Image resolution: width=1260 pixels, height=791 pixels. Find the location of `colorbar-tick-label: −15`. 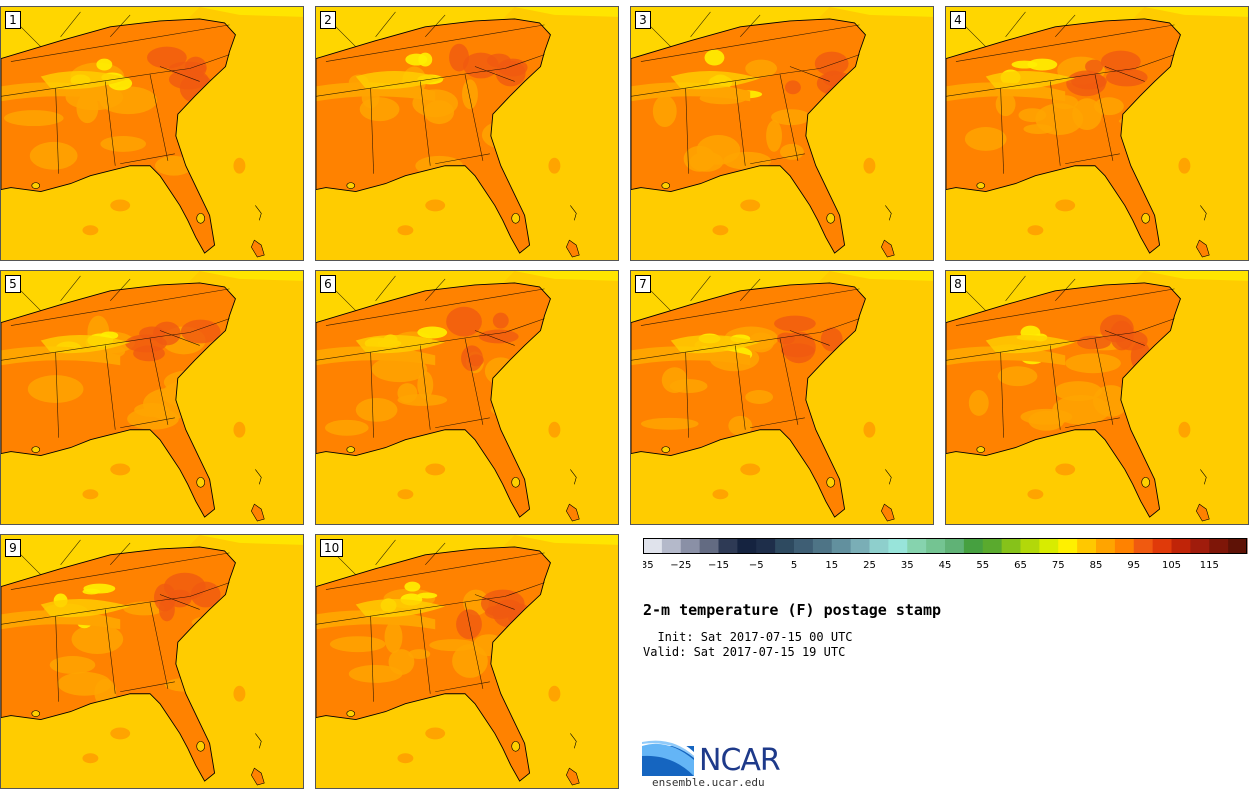

colorbar-tick-label: −15 is located at coordinates (718, 565).